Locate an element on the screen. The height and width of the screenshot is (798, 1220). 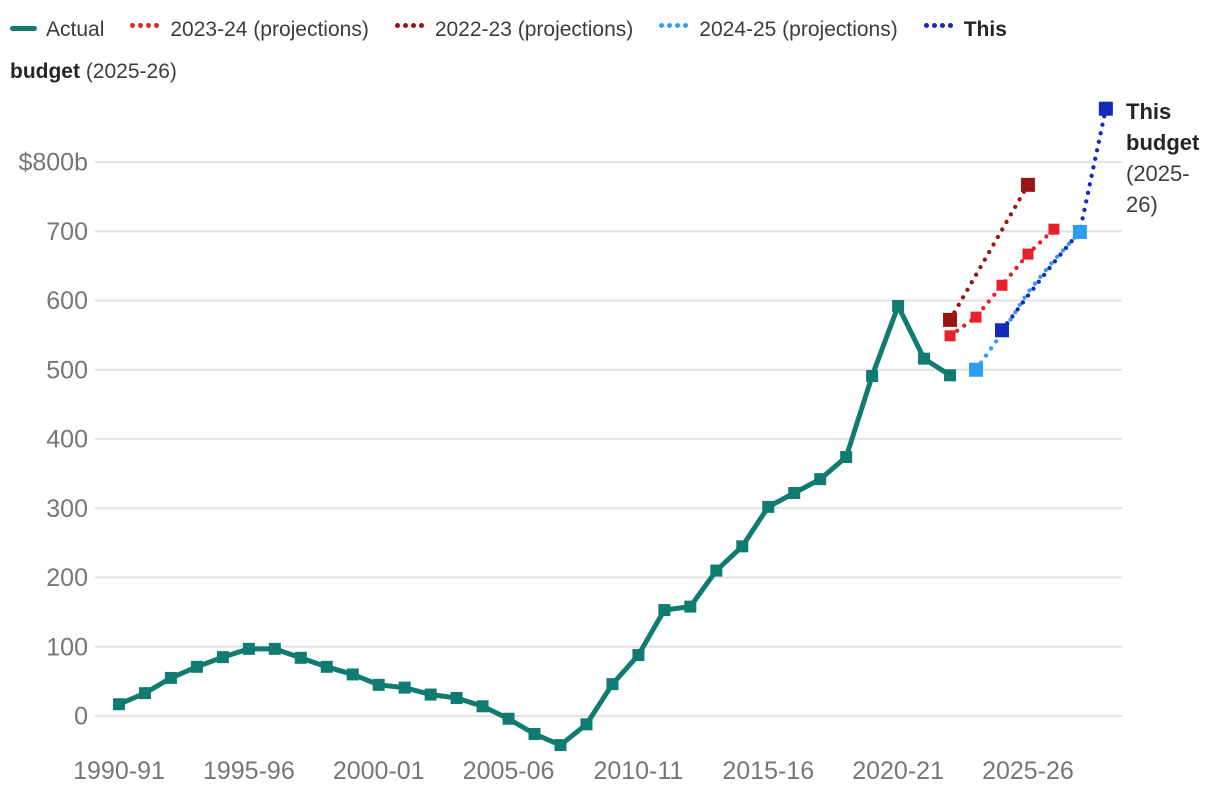
x-axis-label: 2010-11 is located at coordinates (638, 771).